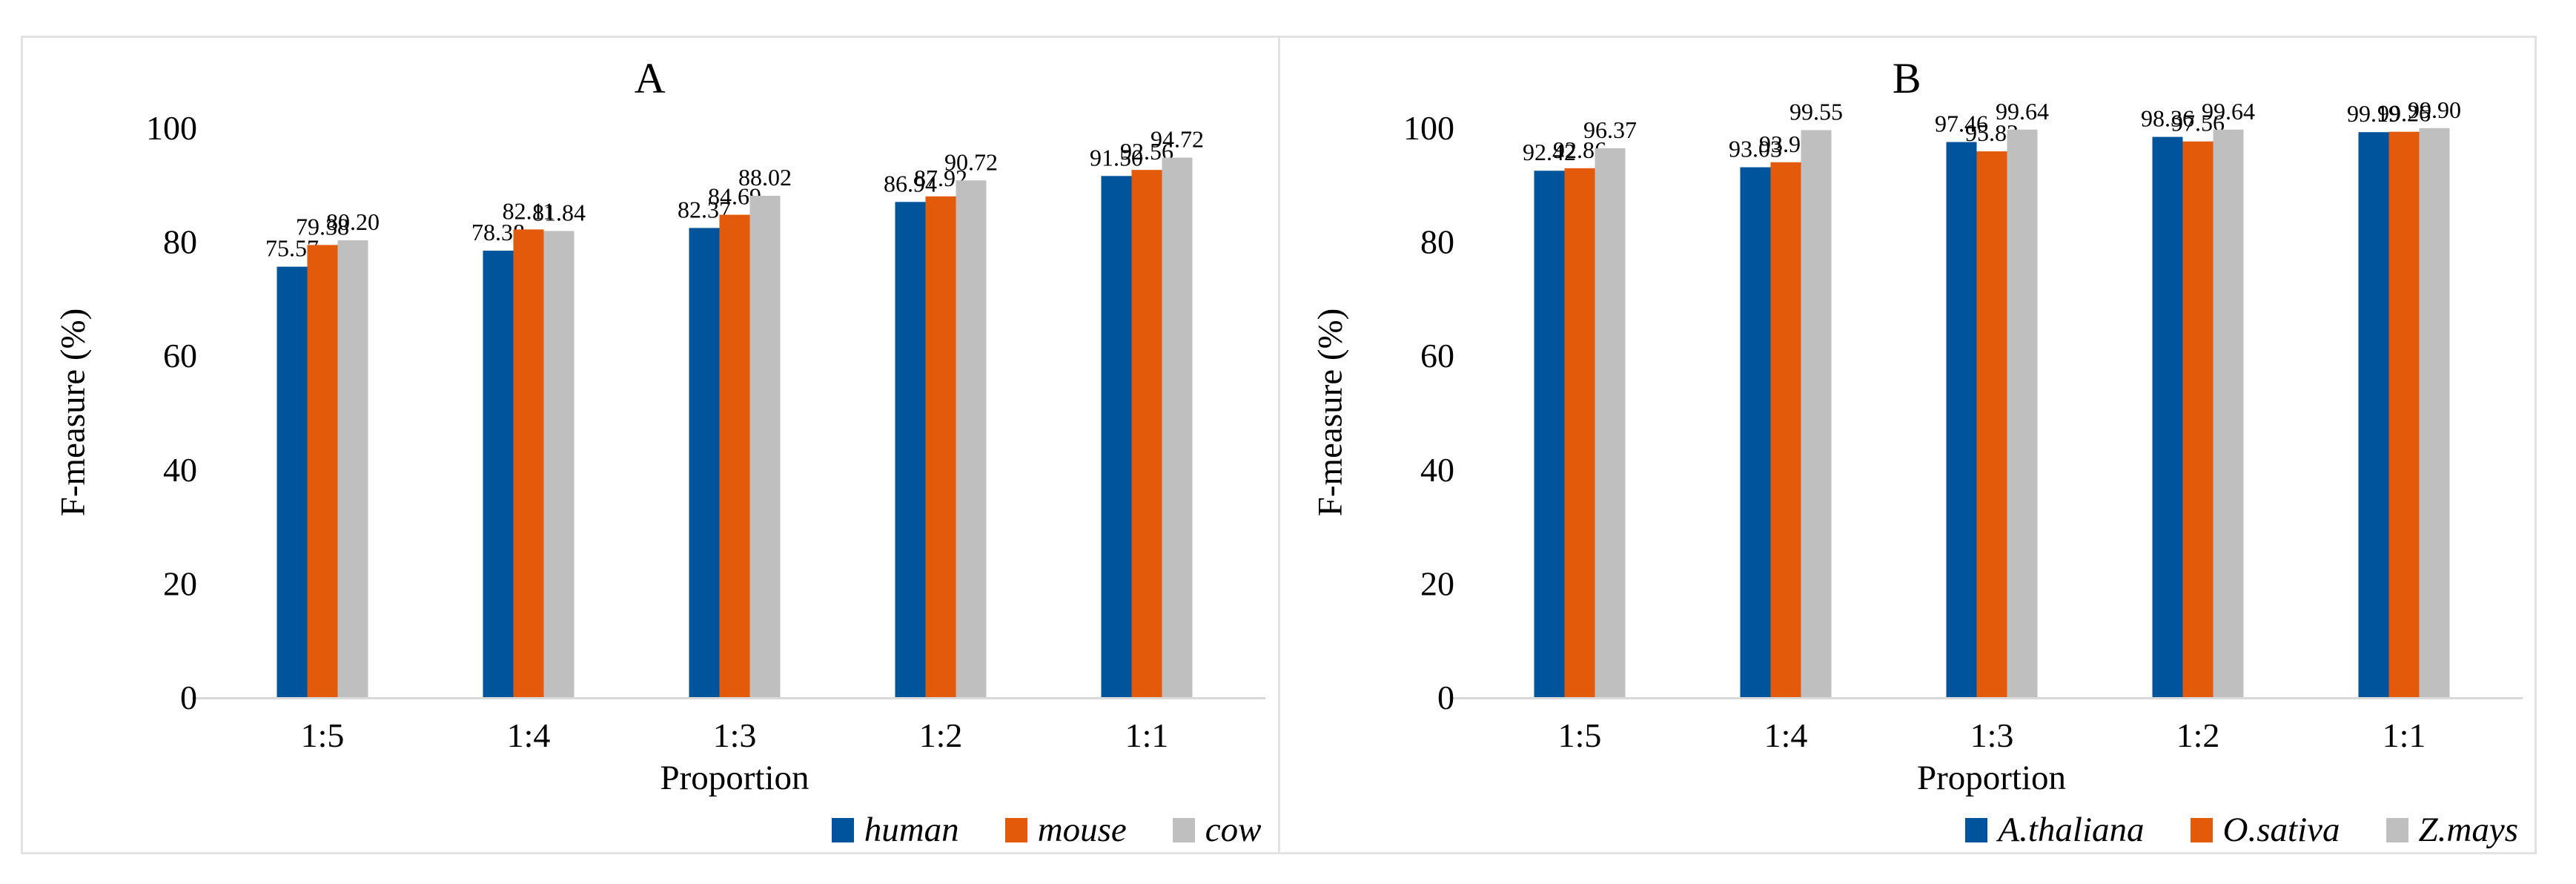 This screenshot has width=2576, height=884. What do you see at coordinates (1961, 420) in the screenshot?
I see `bar-A.thaliana-1:3` at bounding box center [1961, 420].